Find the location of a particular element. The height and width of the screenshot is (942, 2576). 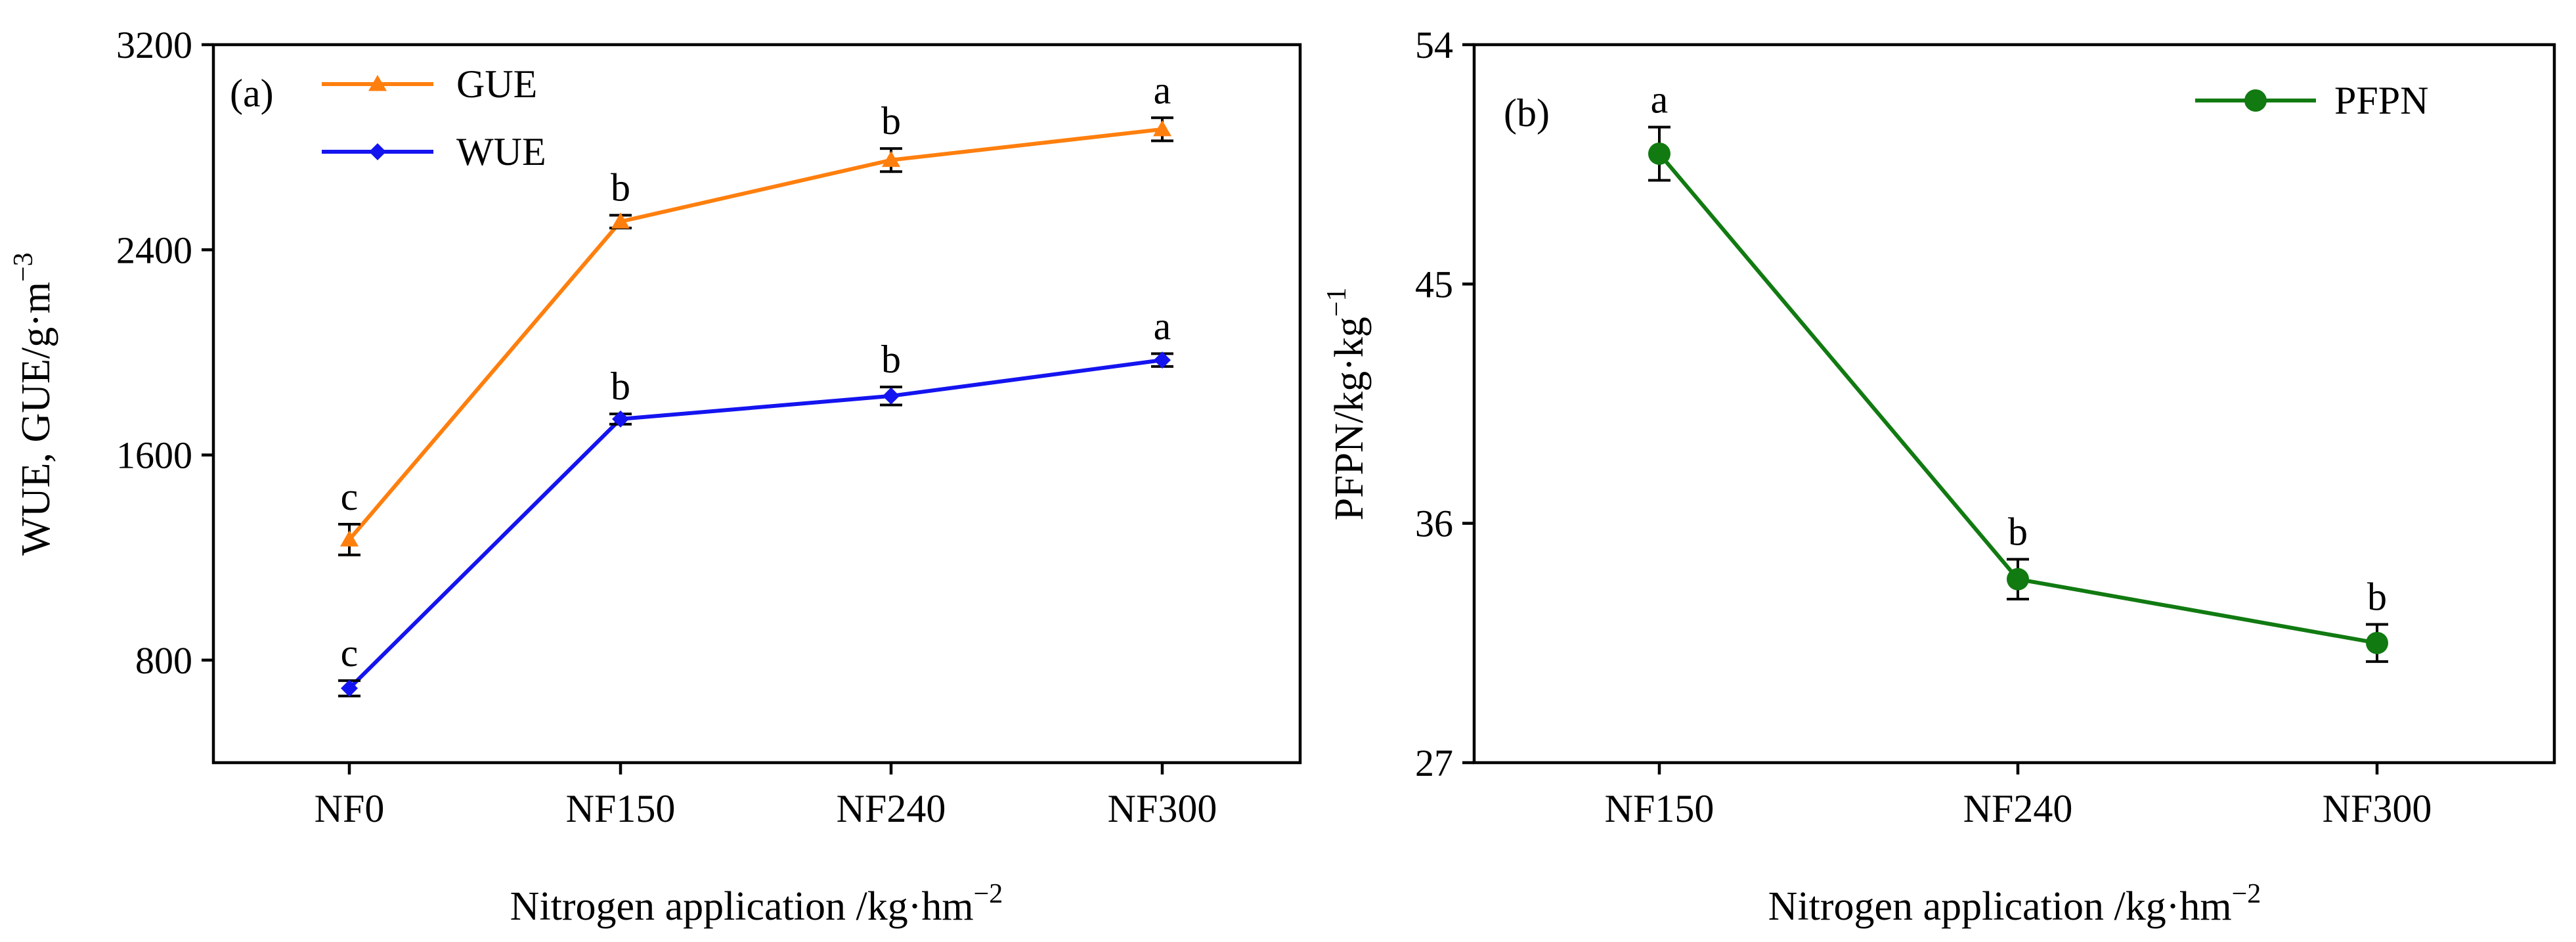

legend-label-gue: GUE is located at coordinates (496, 84).